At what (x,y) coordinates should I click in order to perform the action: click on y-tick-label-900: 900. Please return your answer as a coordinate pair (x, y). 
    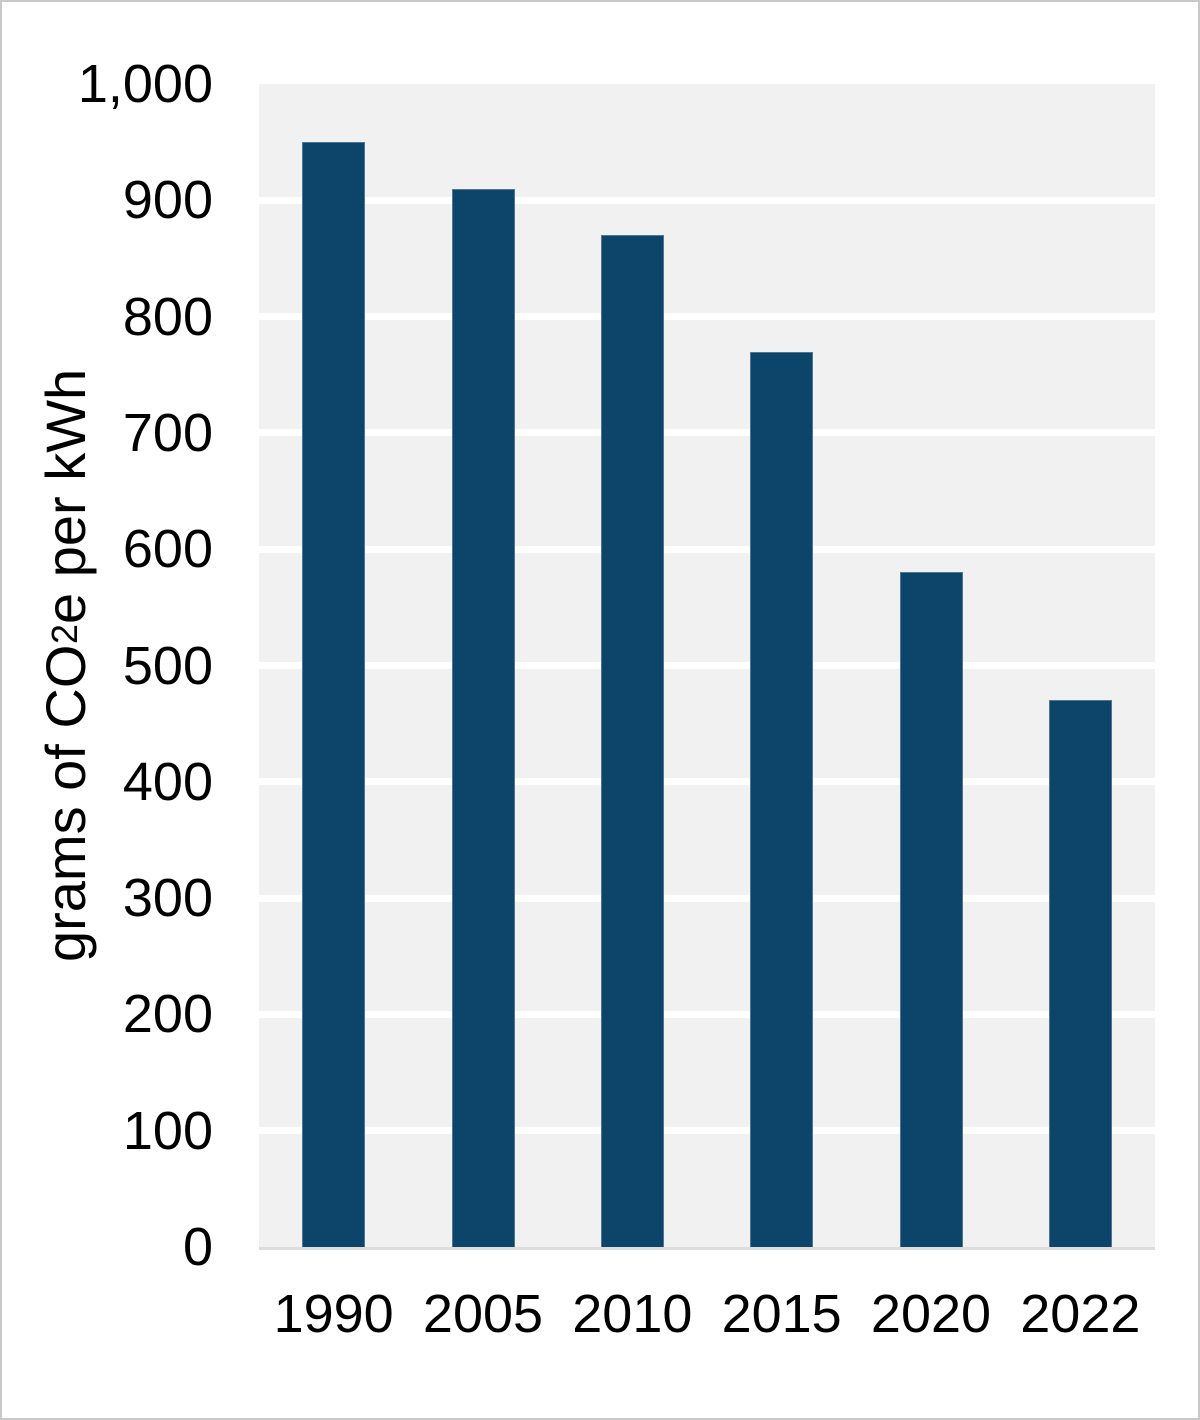
    Looking at the image, I should click on (167, 200).